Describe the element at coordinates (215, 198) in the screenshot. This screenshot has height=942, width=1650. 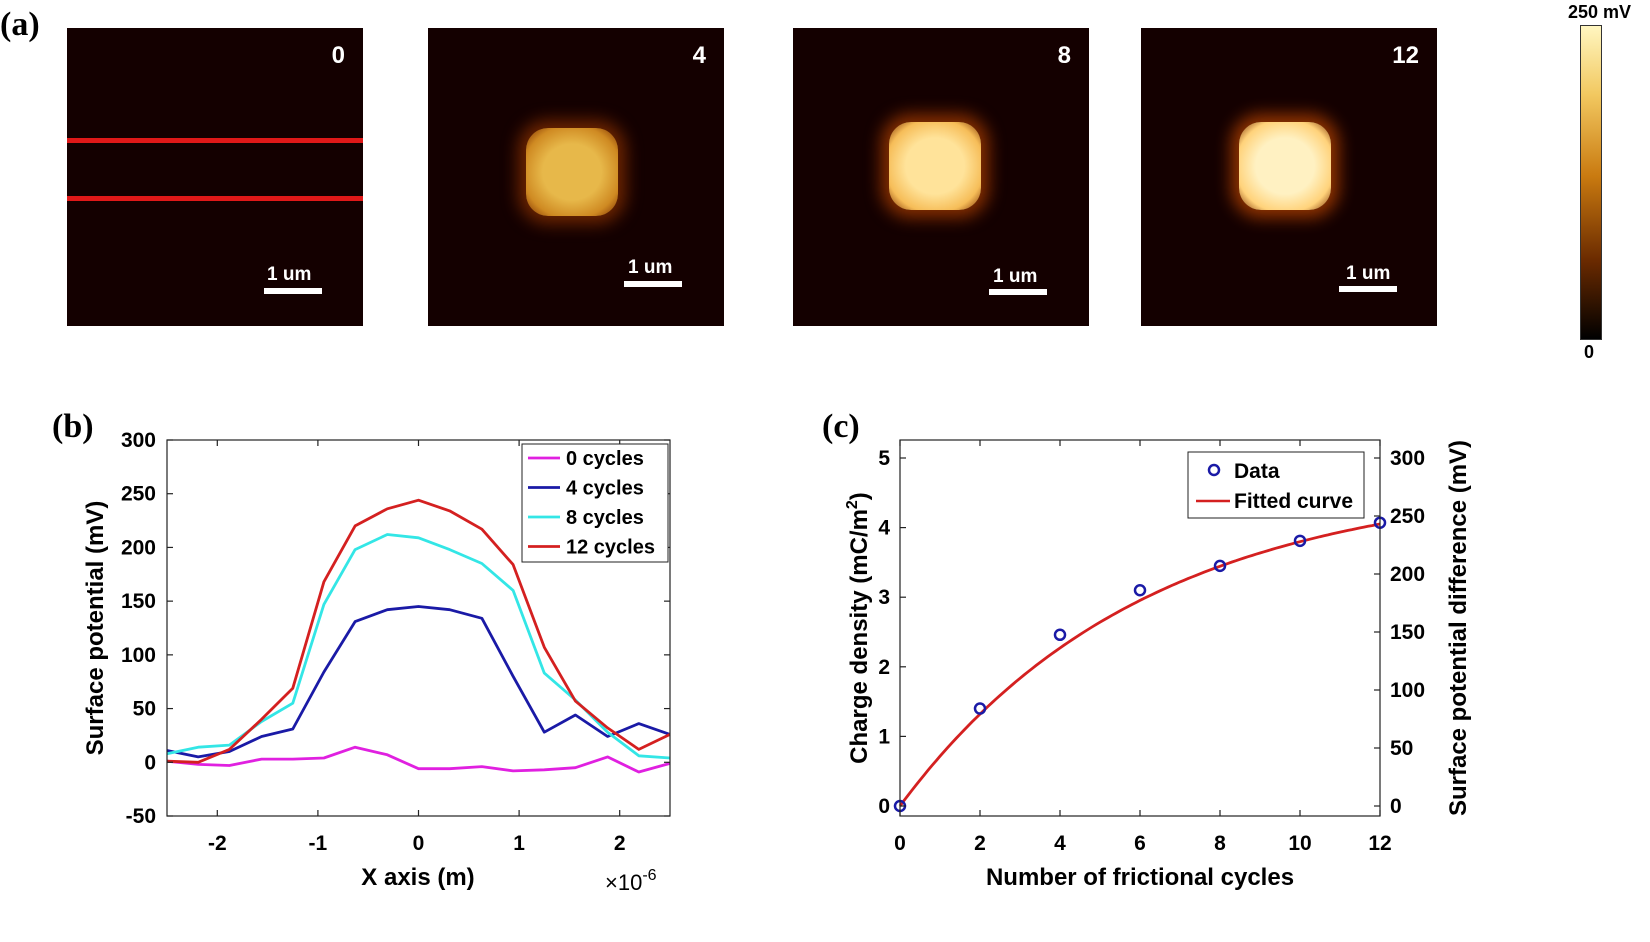
I see `profile-line-lower` at that location.